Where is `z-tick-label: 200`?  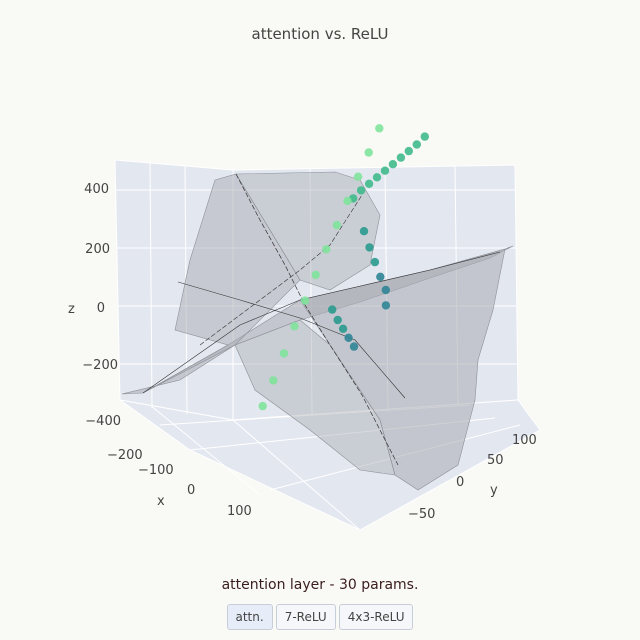 z-tick-label: 200 is located at coordinates (97, 249).